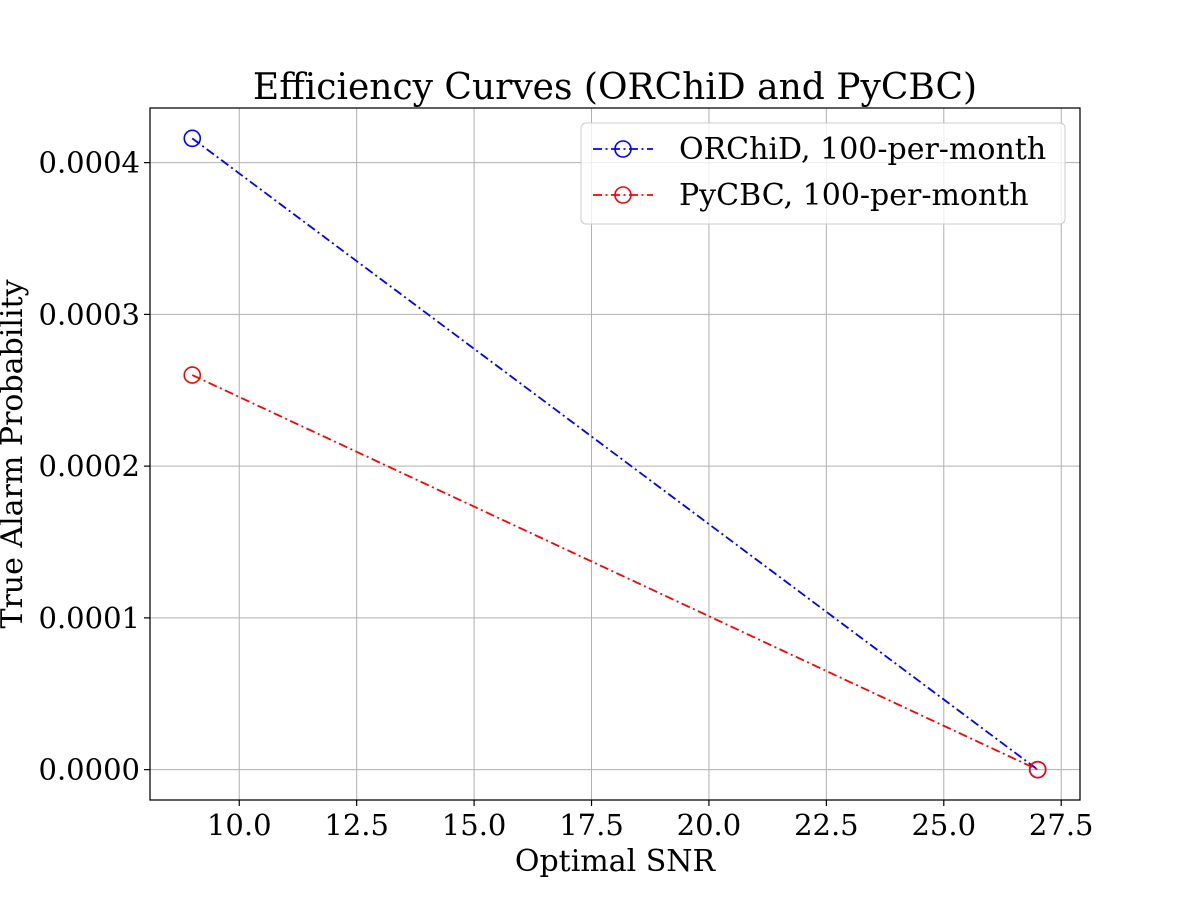 The height and width of the screenshot is (900, 1200). What do you see at coordinates (826, 825) in the screenshot?
I see `x-tick-label: 22.5` at bounding box center [826, 825].